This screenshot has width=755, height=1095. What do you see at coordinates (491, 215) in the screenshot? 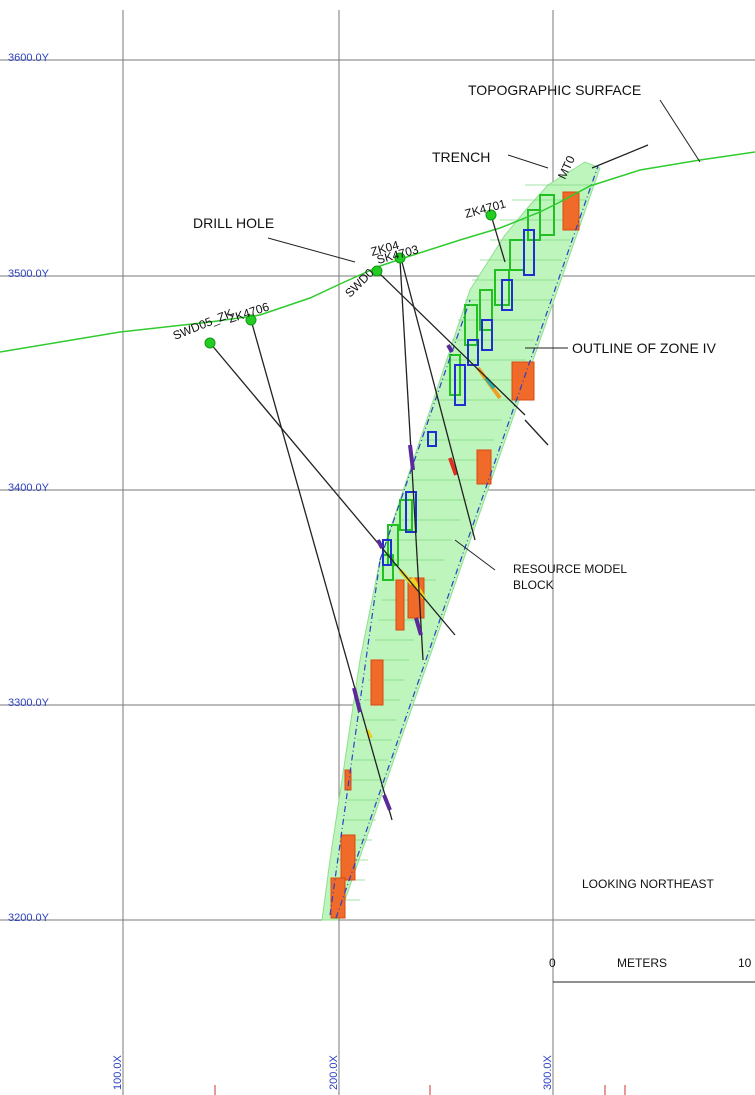
I see `collar-zk4701` at bounding box center [491, 215].